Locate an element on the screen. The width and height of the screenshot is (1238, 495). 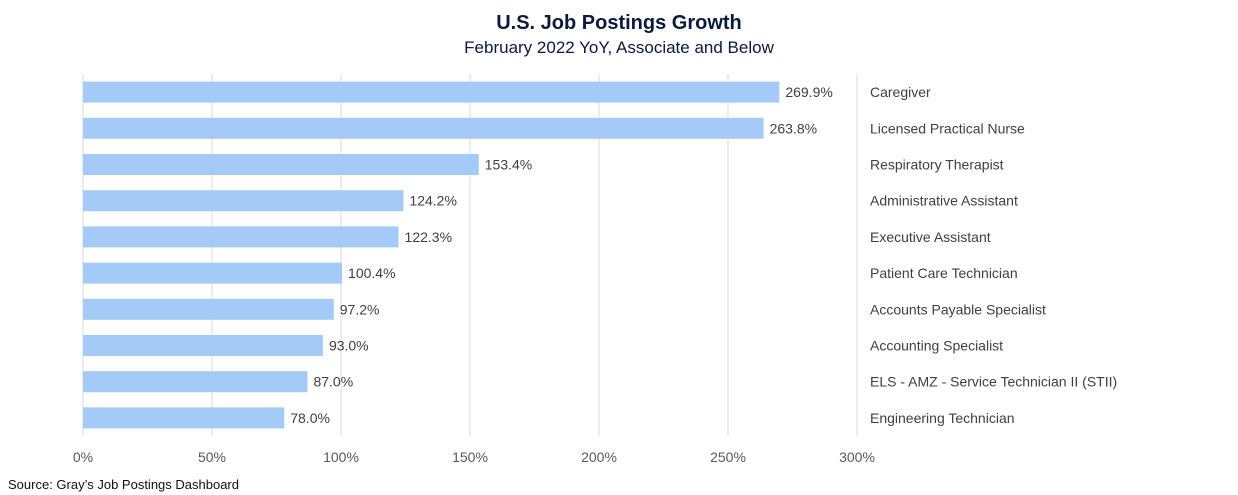
data-label: 263.8% is located at coordinates (793, 128).